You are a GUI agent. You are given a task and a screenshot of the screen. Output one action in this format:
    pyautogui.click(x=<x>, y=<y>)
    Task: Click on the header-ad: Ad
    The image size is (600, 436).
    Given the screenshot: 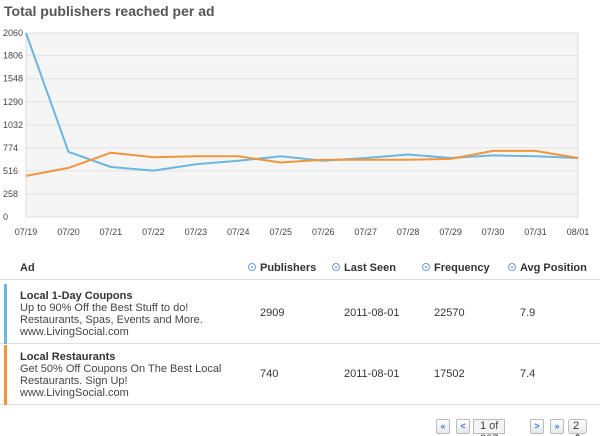 What is the action you would take?
    pyautogui.click(x=27, y=268)
    